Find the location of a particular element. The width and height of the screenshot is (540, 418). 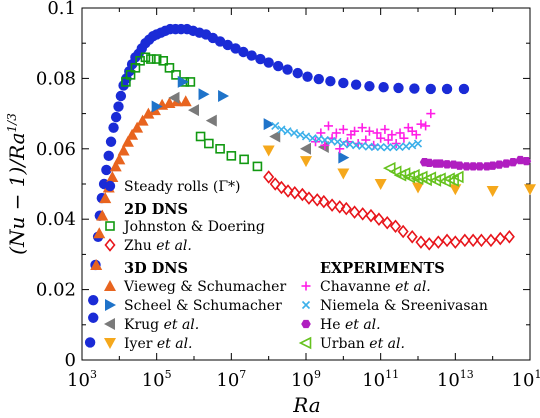

legend-label: Steady rolls (Γ*) is located at coordinates (182, 187).